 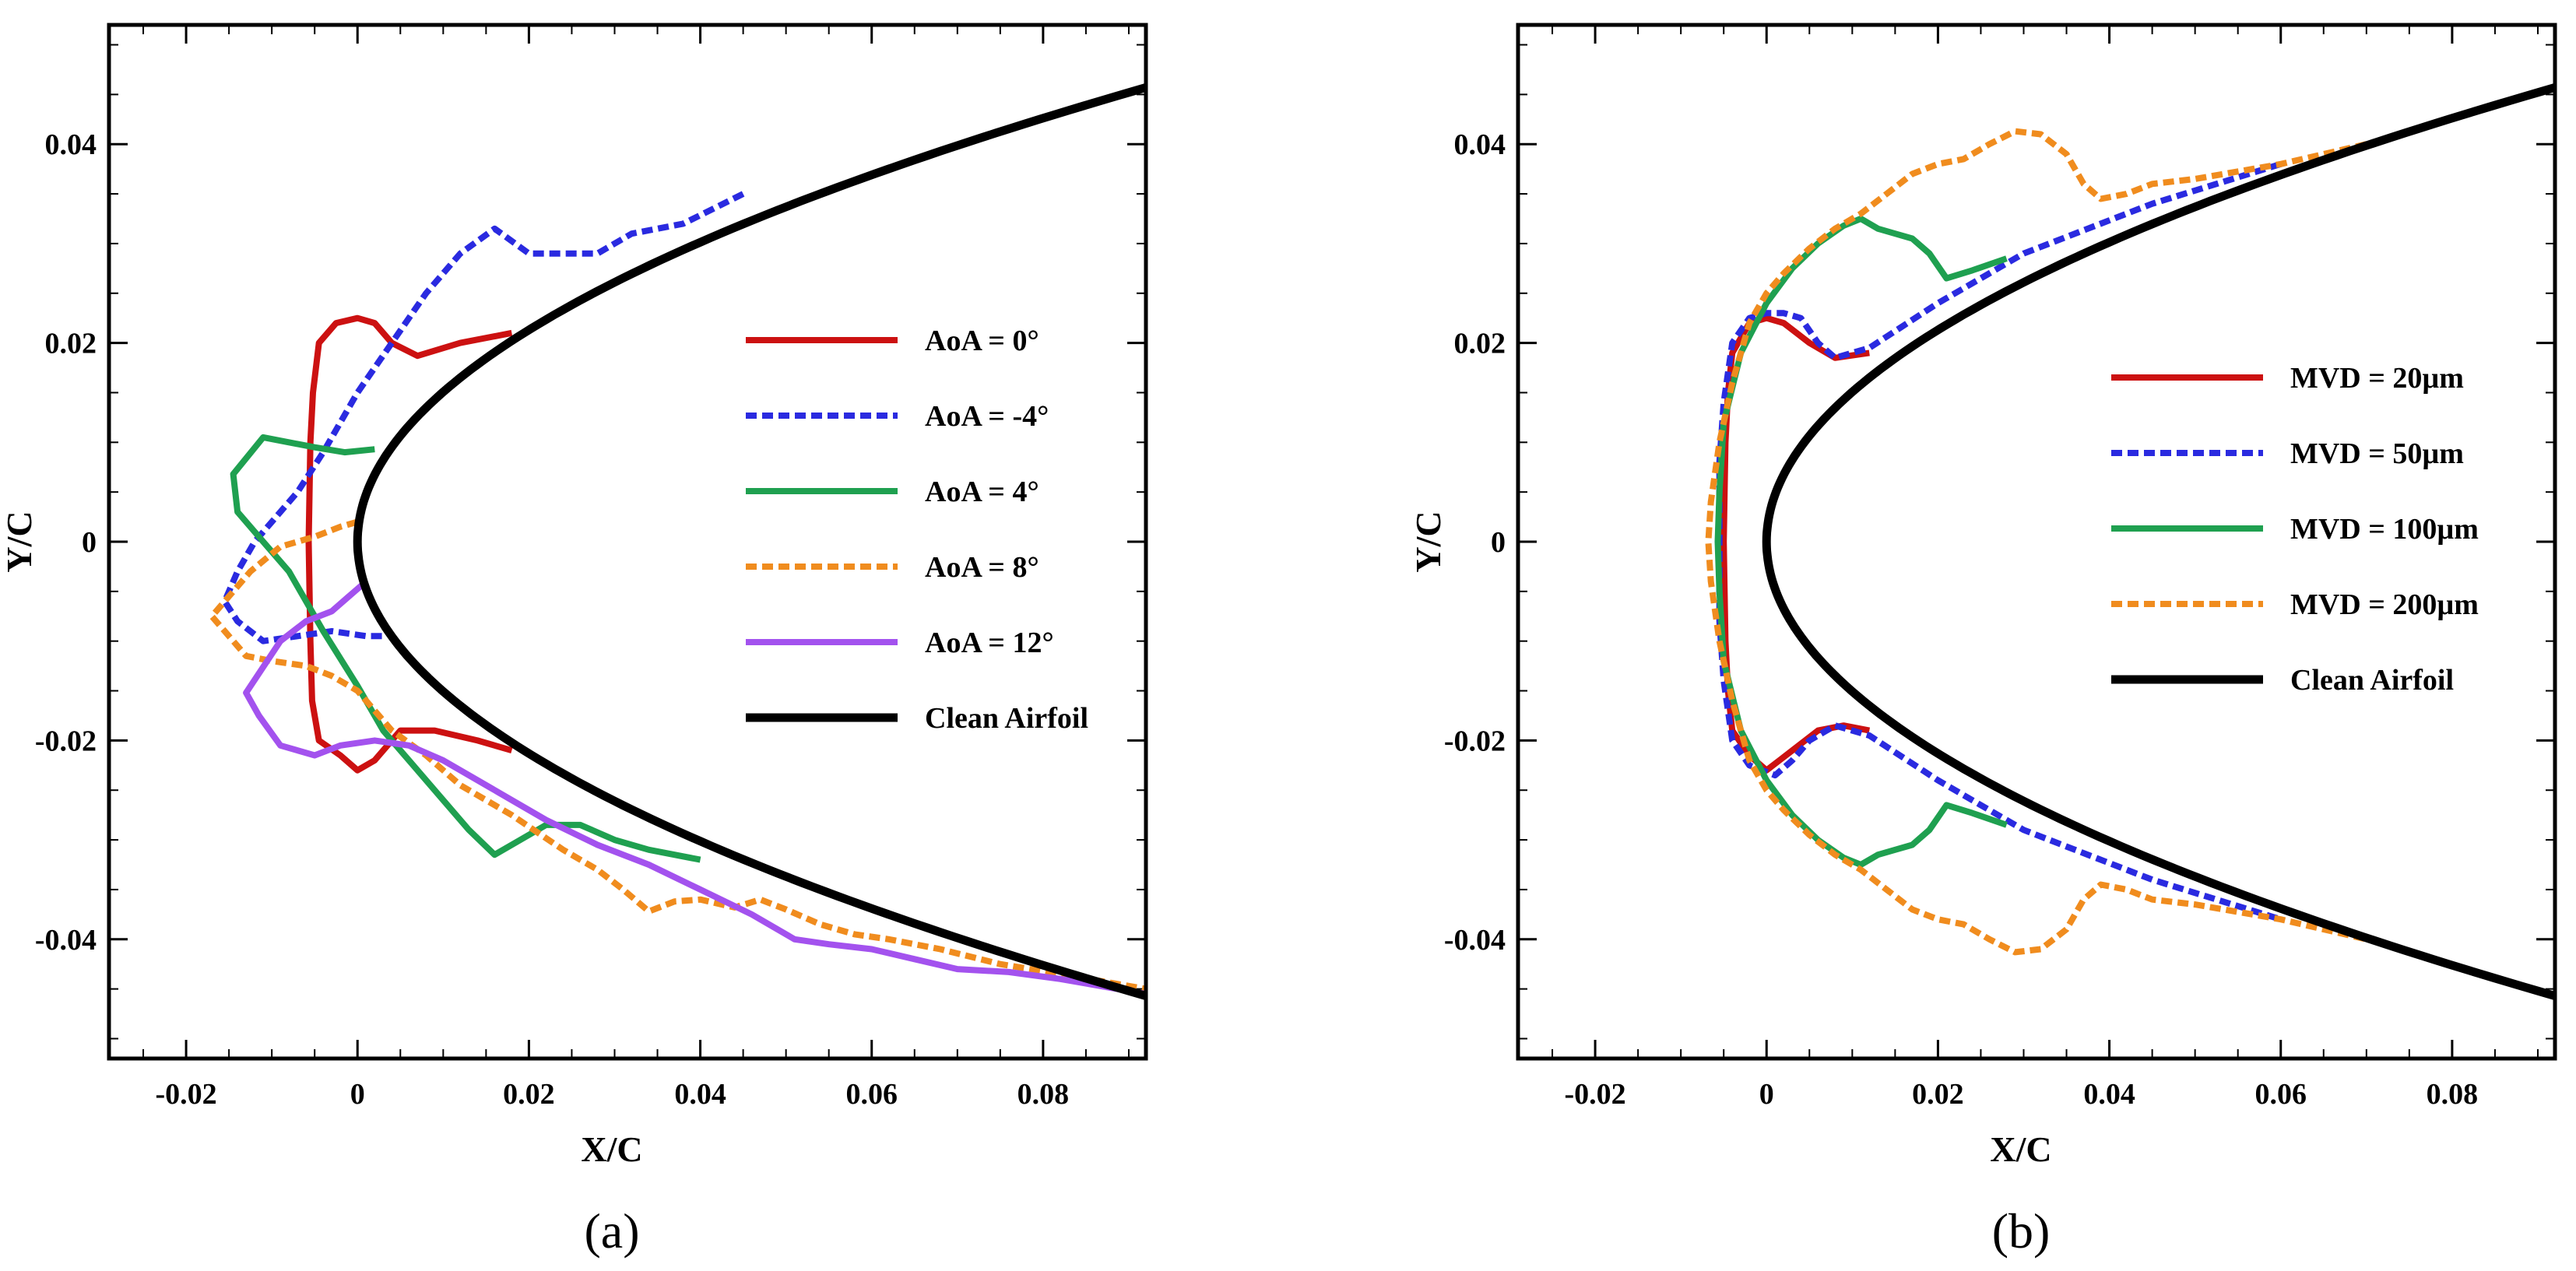 I want to click on series-line-mvd-20-m, so click(x=1796, y=544).